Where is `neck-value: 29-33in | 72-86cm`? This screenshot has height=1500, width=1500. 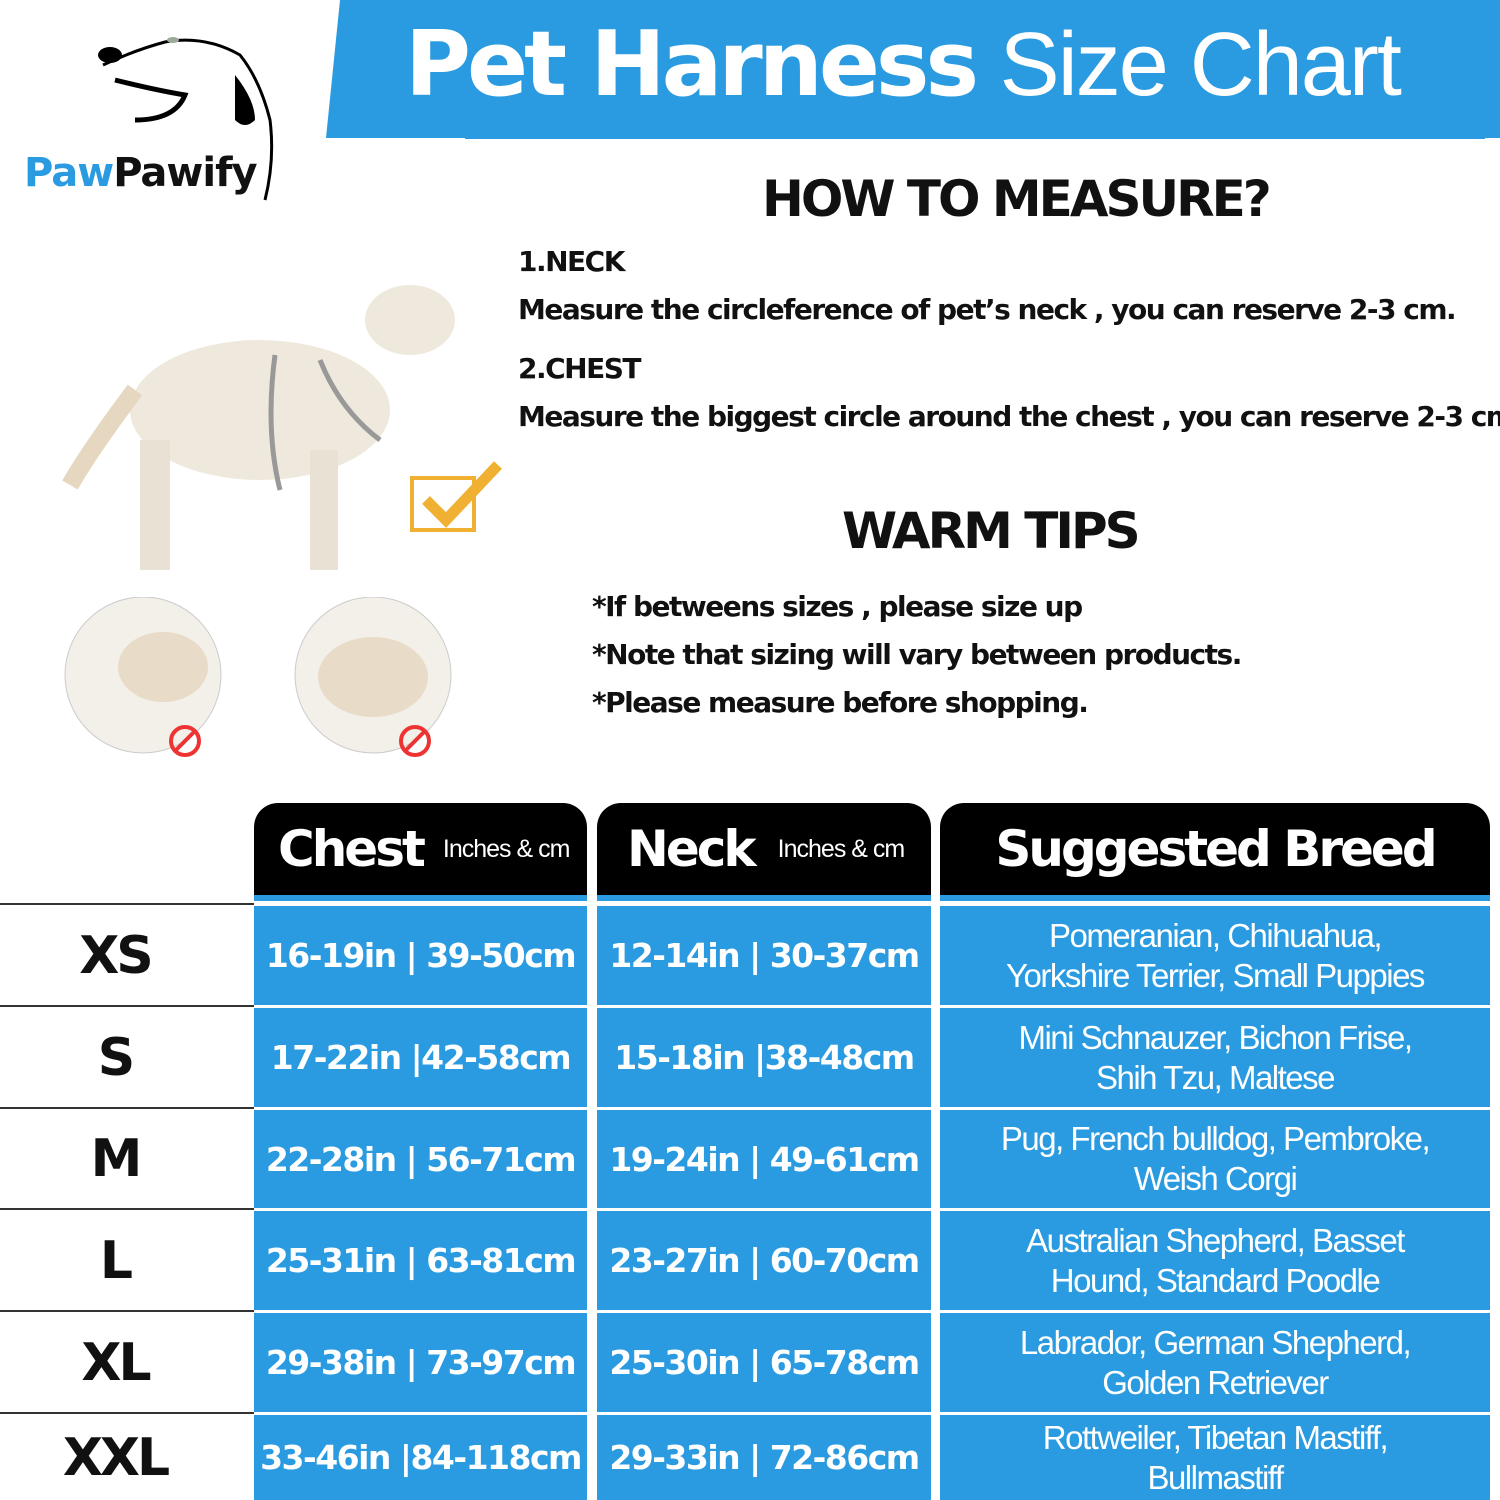 neck-value: 29-33in | 72-86cm is located at coordinates (764, 1457).